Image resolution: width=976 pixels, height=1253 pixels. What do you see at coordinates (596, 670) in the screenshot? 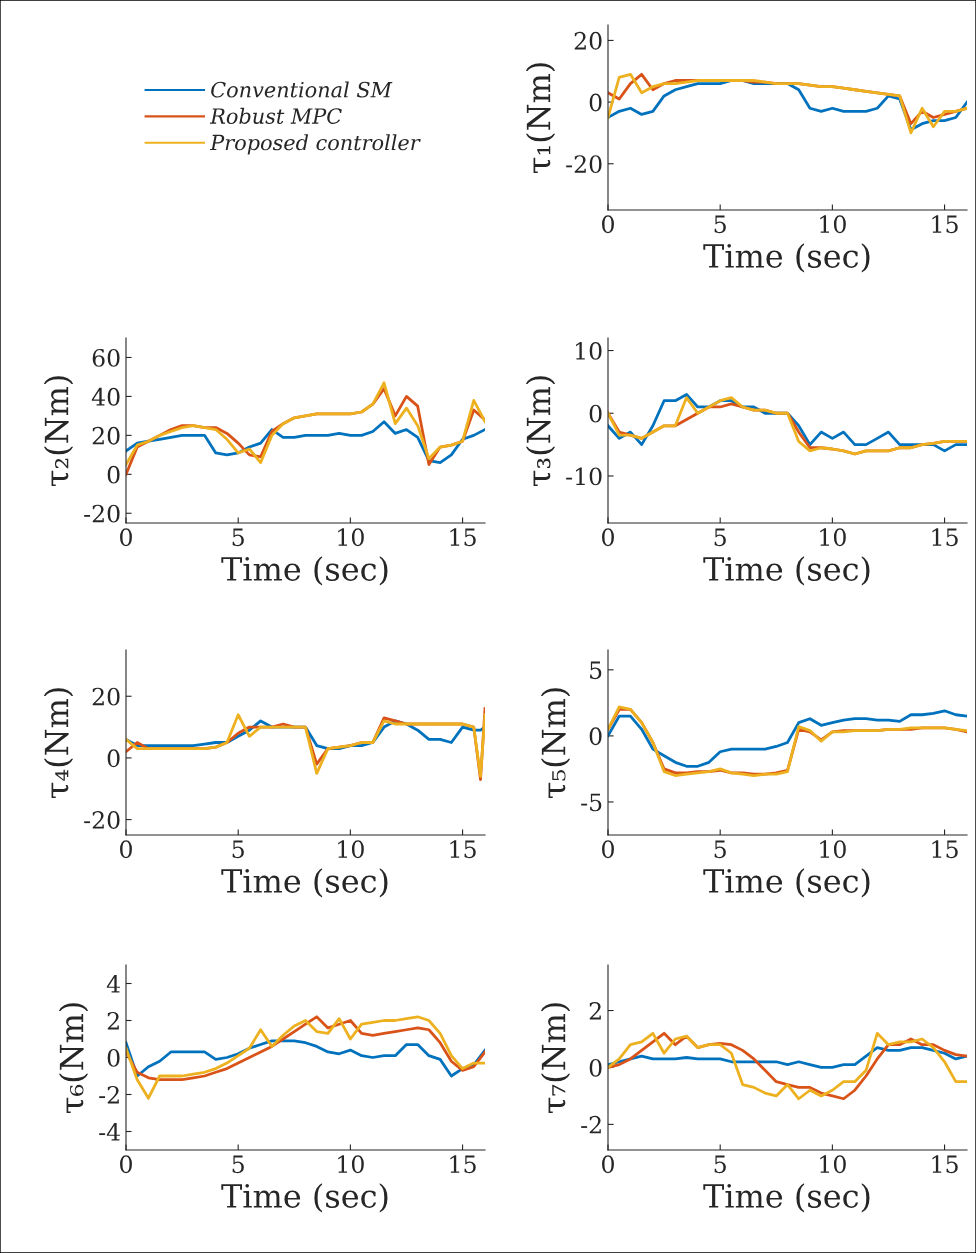
I see `y-tick-label: 5` at bounding box center [596, 670].